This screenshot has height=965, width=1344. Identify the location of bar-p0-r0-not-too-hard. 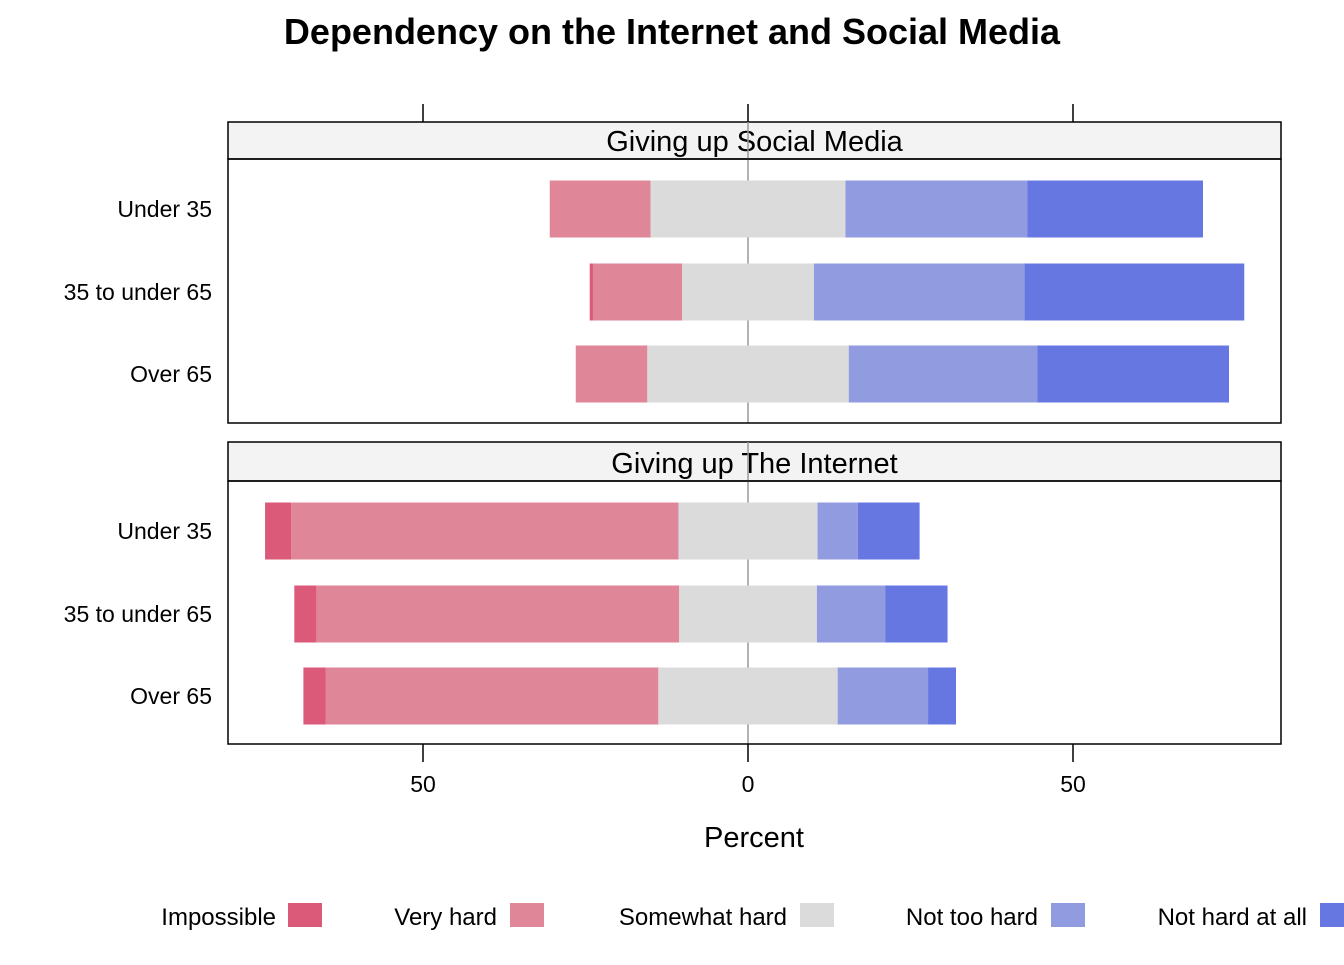
(936, 209).